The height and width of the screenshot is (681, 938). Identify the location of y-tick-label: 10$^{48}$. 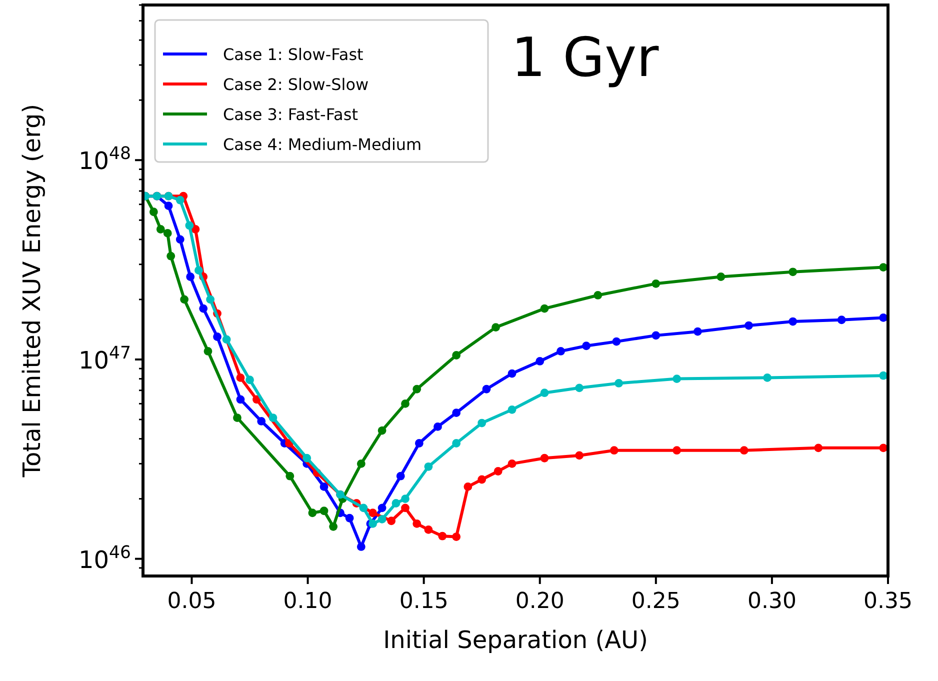
(104, 160).